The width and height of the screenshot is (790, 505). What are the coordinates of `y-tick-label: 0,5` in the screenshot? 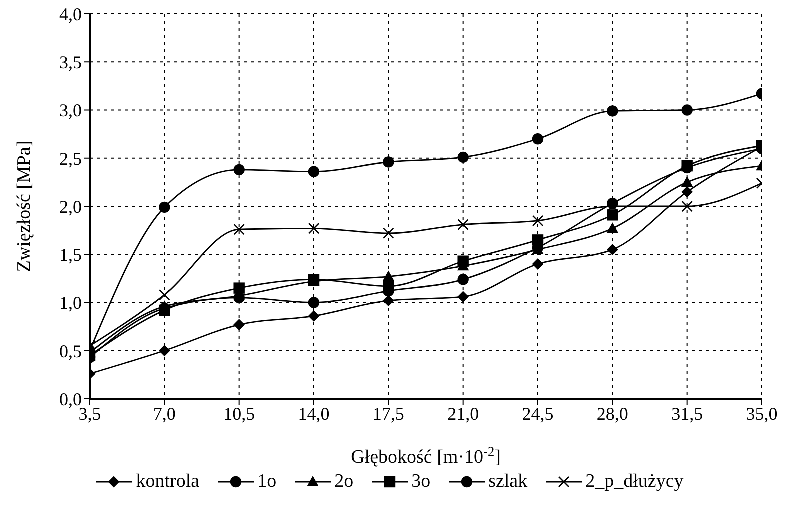 It's located at (71, 351).